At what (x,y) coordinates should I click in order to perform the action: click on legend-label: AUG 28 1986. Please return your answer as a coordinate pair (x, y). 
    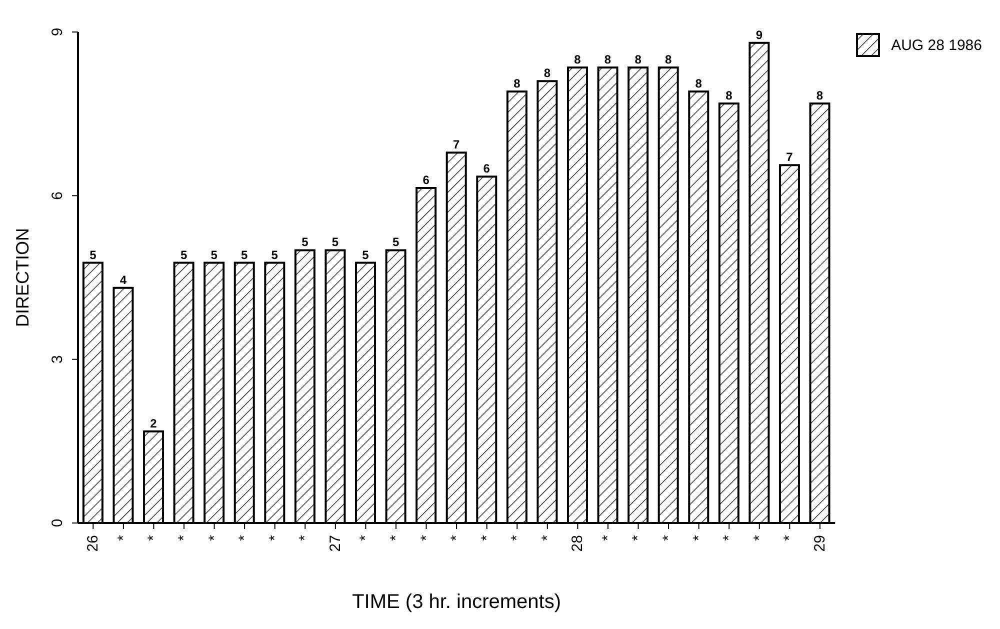
    Looking at the image, I should click on (936, 45).